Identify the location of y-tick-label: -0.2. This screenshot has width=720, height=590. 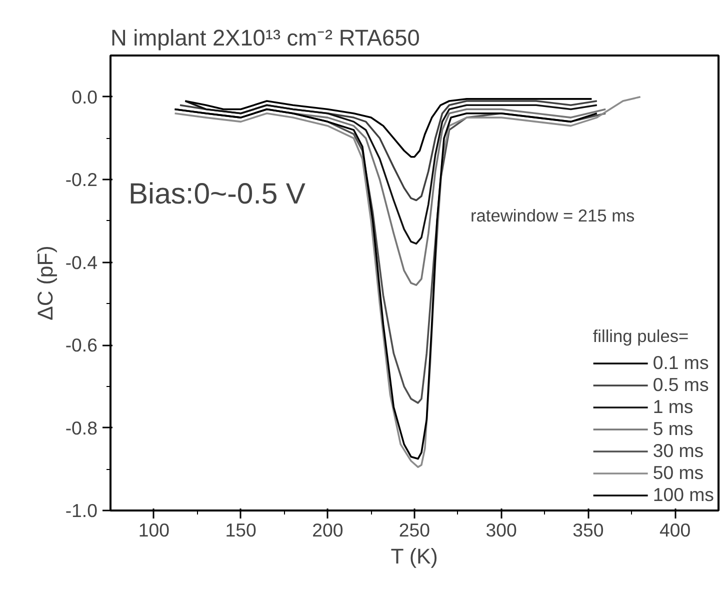
(81, 179).